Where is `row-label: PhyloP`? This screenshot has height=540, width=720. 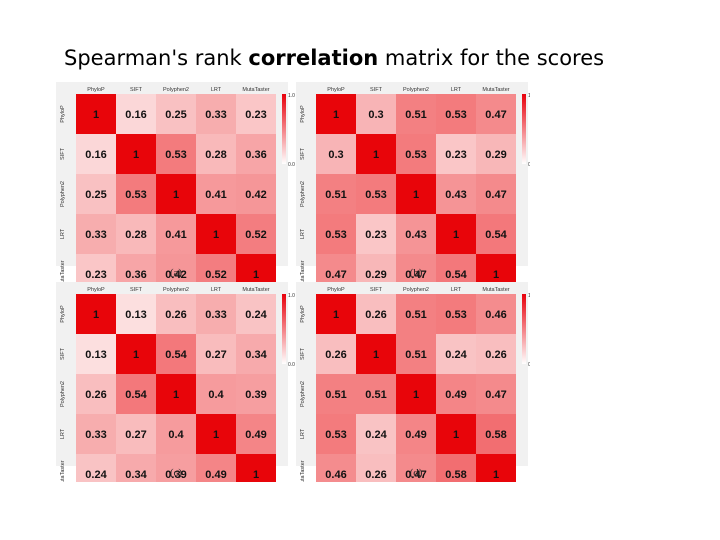
row-label: PhyloP is located at coordinates (63, 314).